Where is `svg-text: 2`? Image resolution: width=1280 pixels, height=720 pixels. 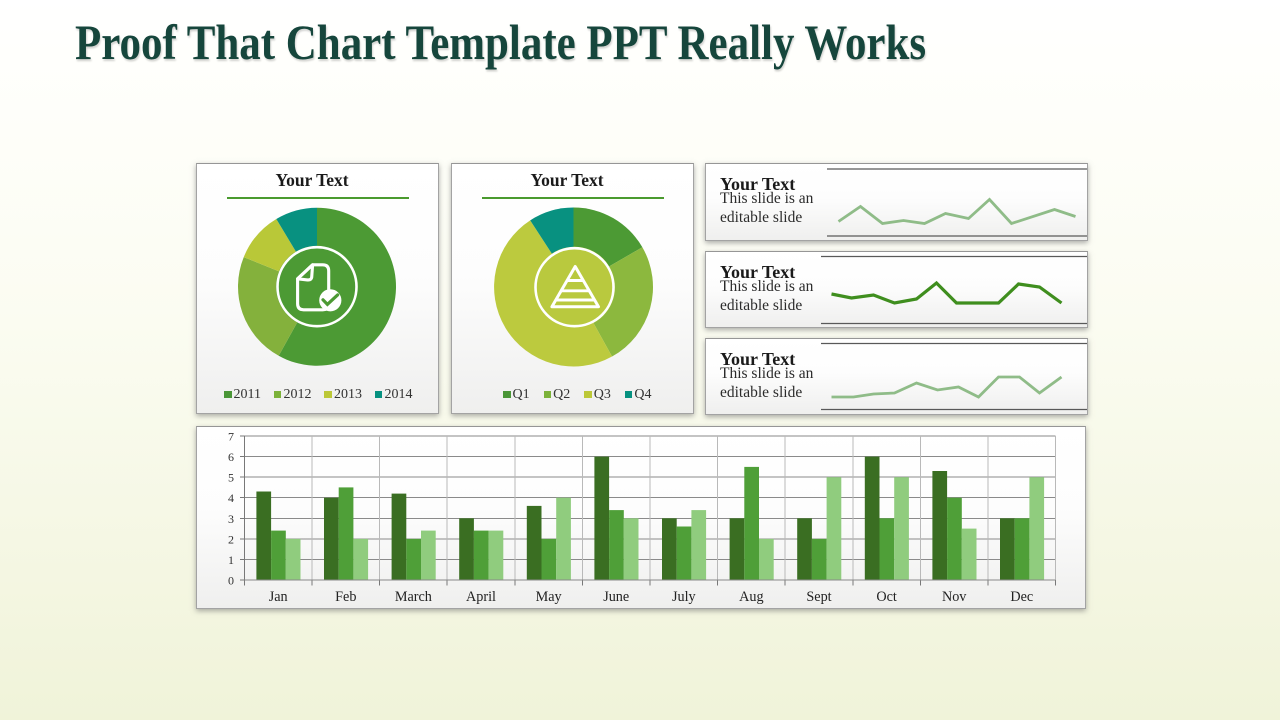
svg-text: 2 is located at coordinates (231, 539).